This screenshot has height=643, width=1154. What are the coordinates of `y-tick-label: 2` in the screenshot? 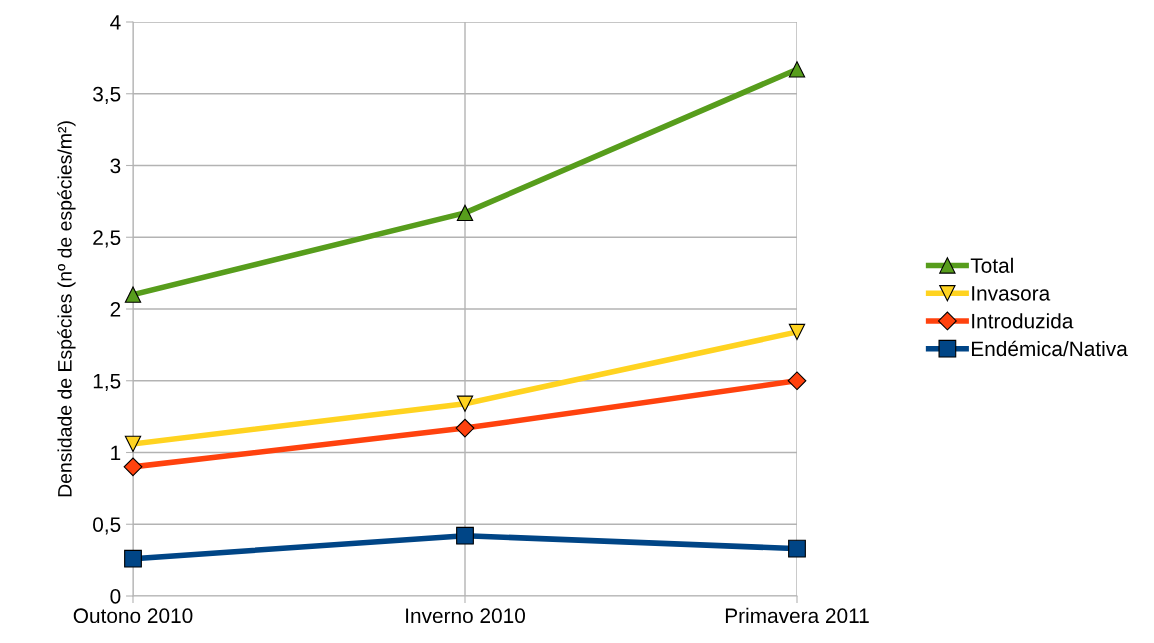 It's located at (115, 309).